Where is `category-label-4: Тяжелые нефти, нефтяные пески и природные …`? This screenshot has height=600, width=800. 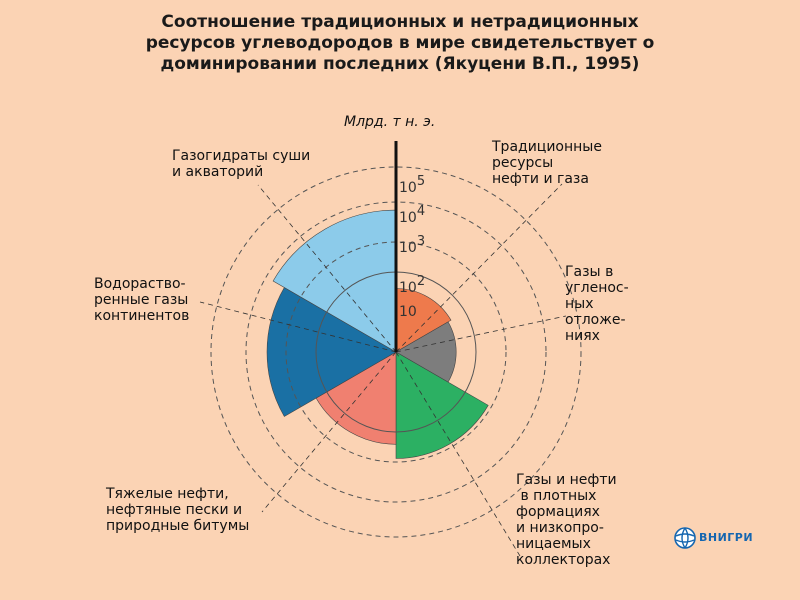 category-label-4: Тяжелые нефти, нефтяные пески и природные … is located at coordinates (177, 510).